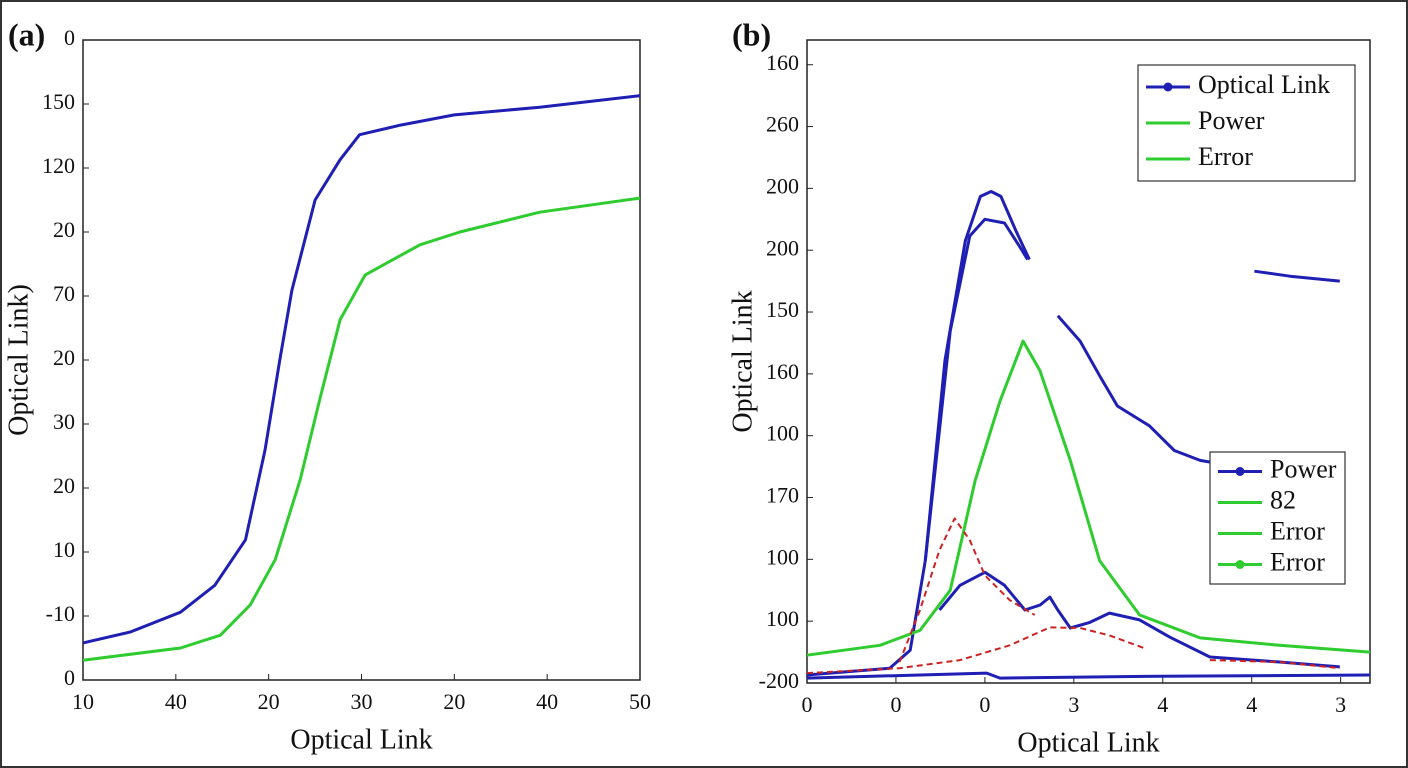 The height and width of the screenshot is (768, 1408). I want to click on panel-label: (b), so click(751, 34).